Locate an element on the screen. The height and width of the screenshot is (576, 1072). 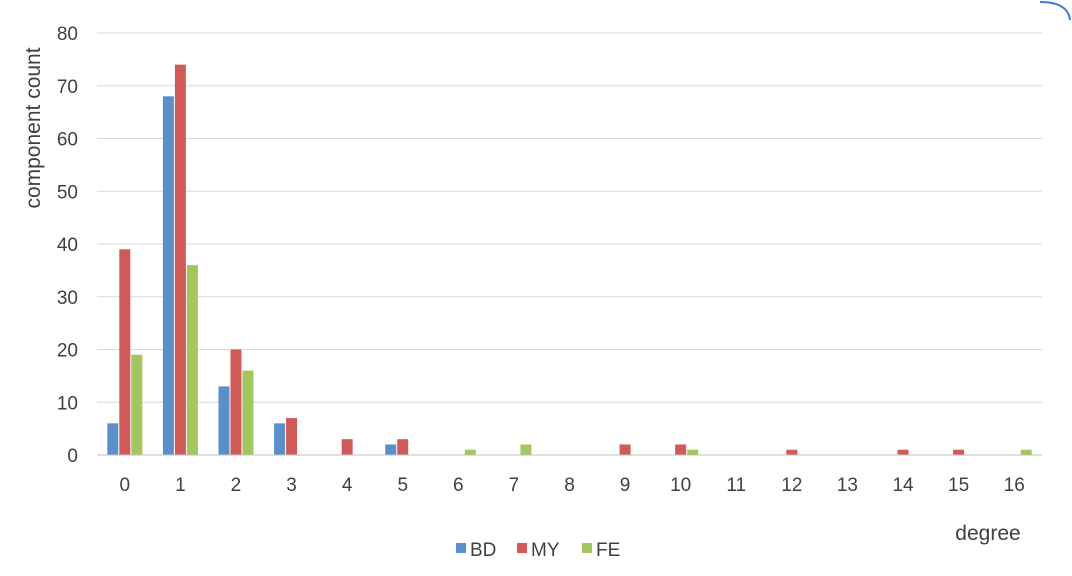
x-tick-label: 0 is located at coordinates (125, 485).